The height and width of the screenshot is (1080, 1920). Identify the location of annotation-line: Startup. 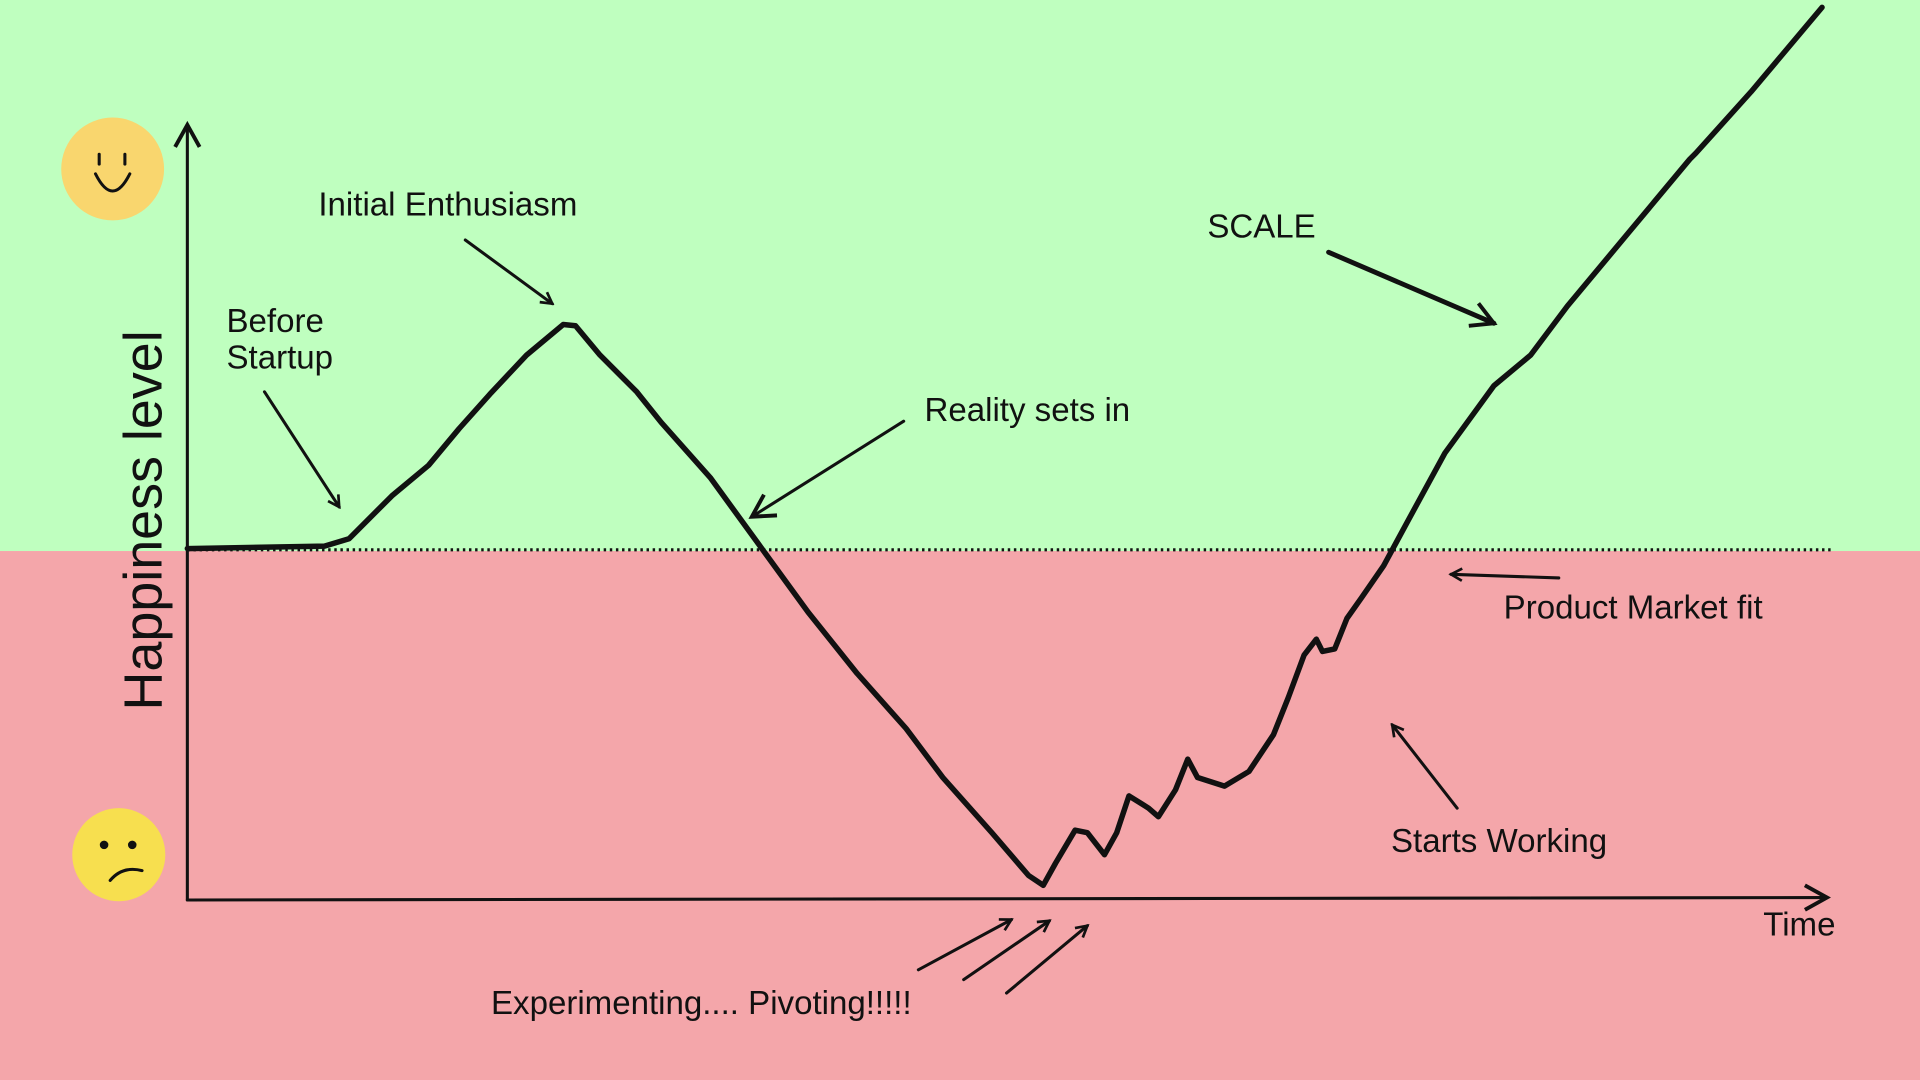
(280, 358).